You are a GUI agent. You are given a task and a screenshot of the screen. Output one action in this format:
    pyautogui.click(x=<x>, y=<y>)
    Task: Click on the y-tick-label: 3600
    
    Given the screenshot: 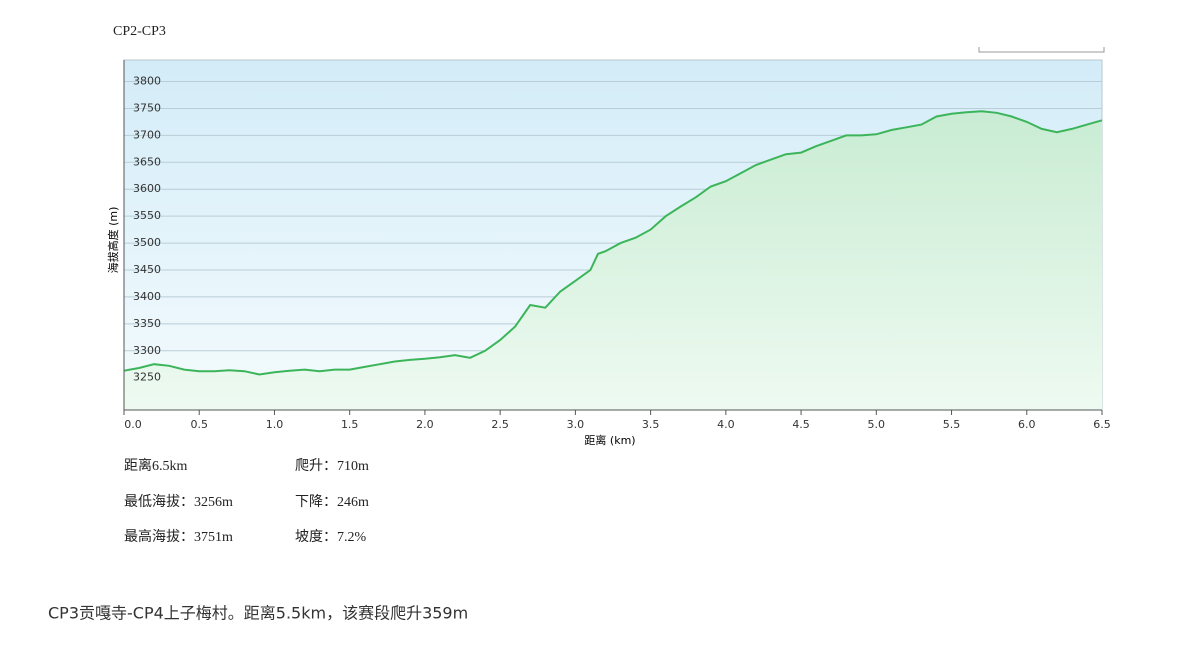 What is the action you would take?
    pyautogui.click(x=147, y=188)
    